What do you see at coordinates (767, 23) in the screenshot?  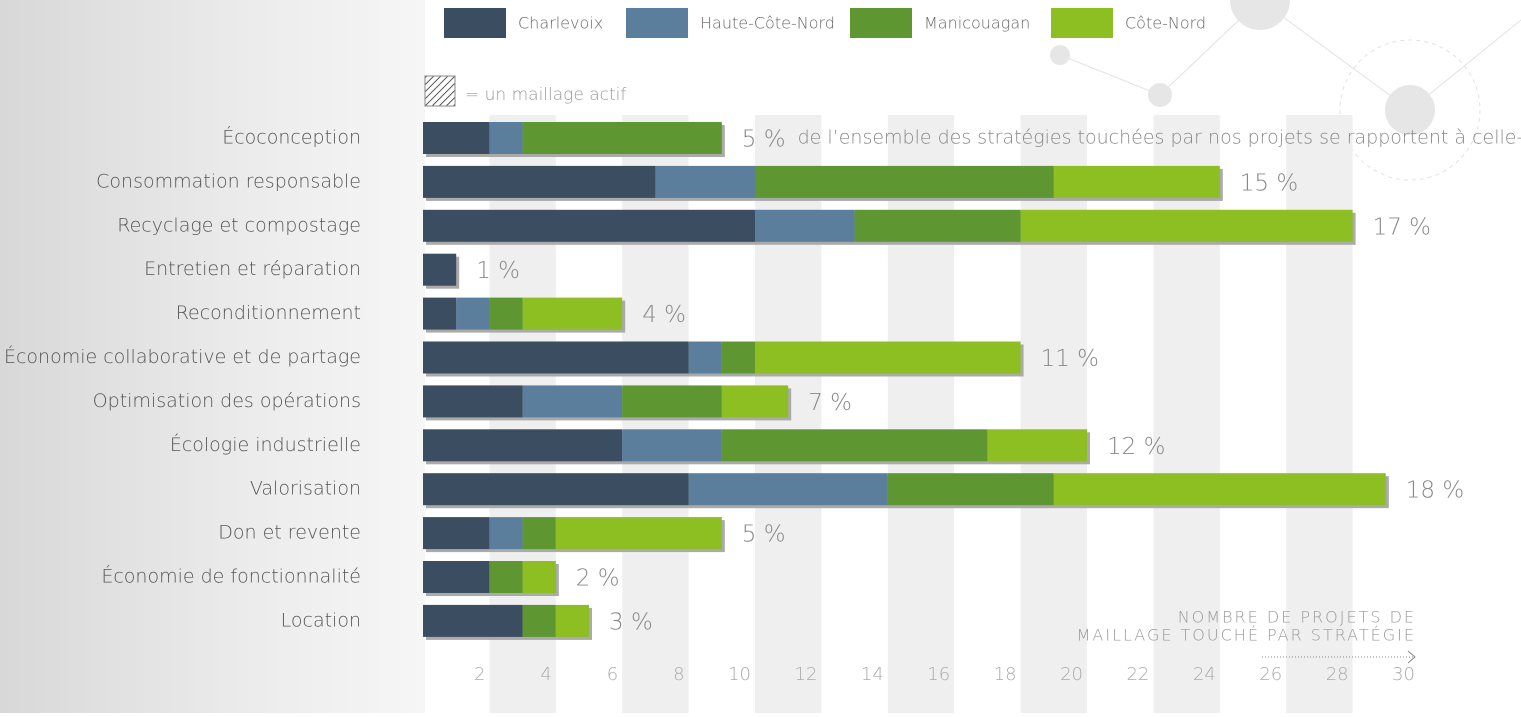 I see `legend-label: Haute-Côte-Nord` at bounding box center [767, 23].